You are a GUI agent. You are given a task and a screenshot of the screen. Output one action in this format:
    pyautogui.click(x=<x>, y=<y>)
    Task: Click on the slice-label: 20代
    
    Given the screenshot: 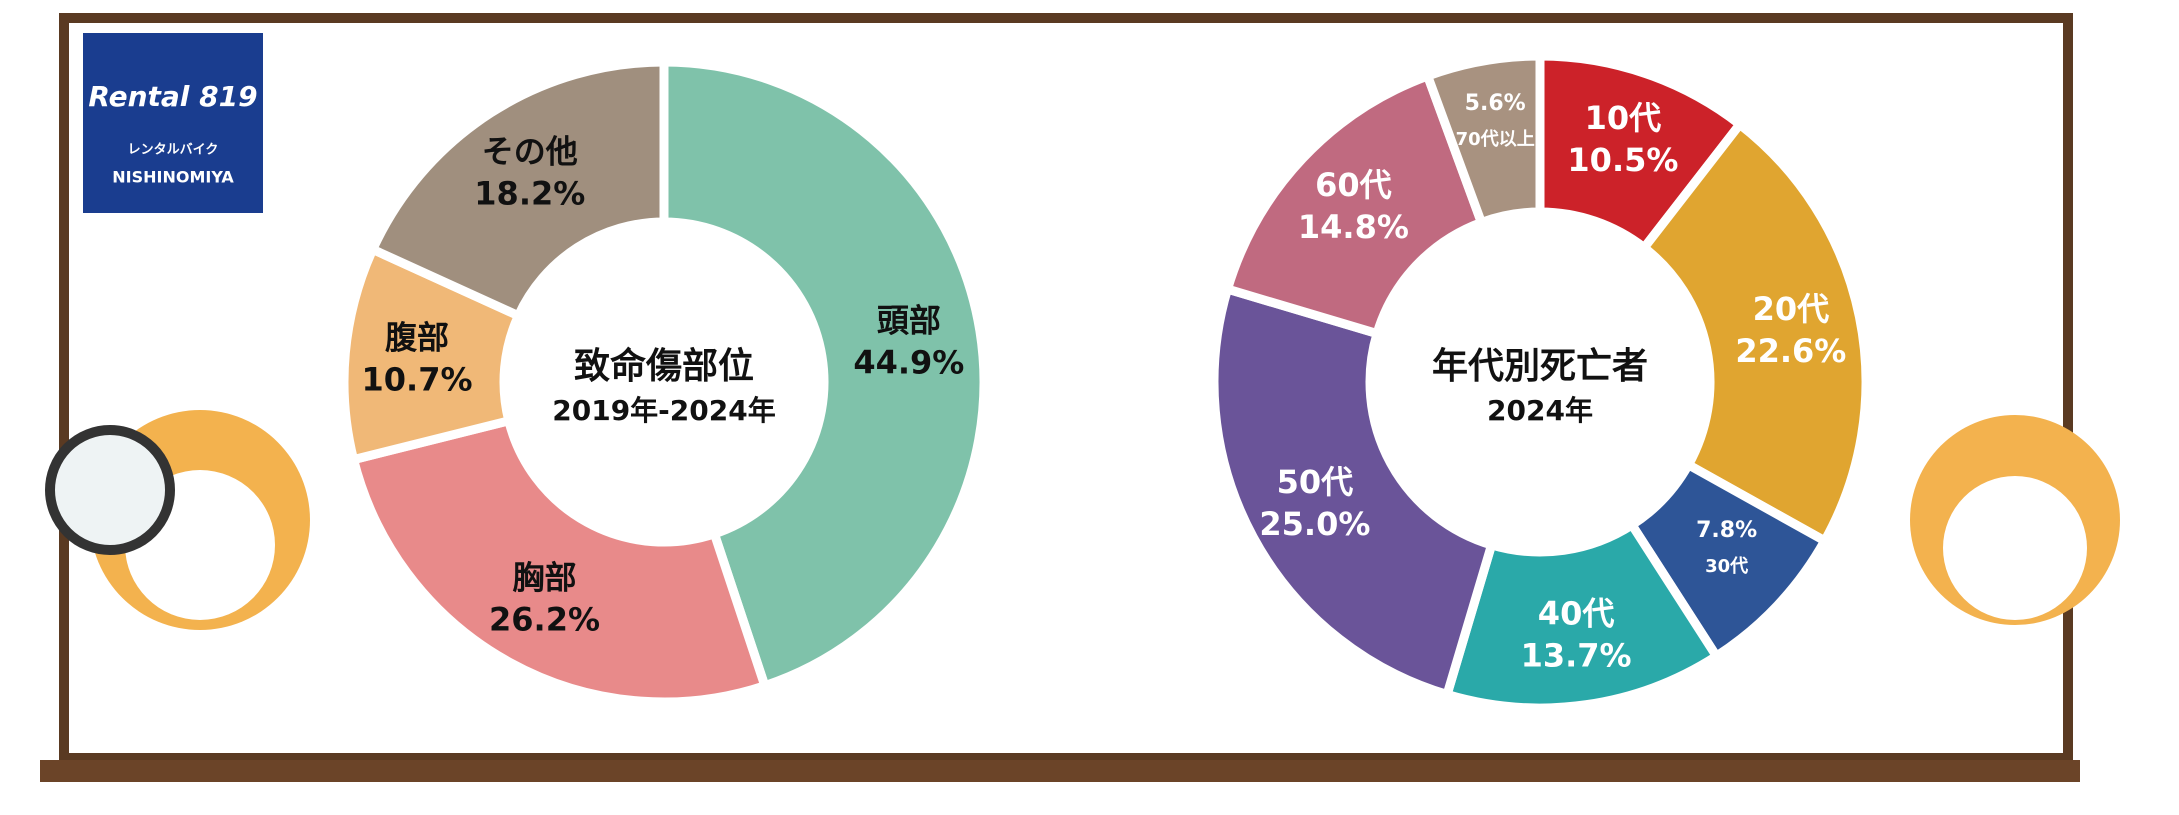 What is the action you would take?
    pyautogui.click(x=1791, y=309)
    